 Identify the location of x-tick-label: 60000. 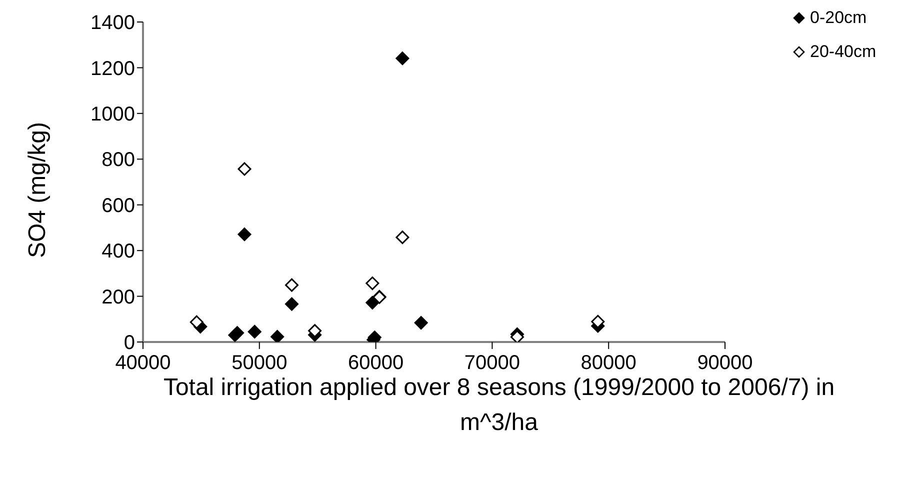
(376, 363).